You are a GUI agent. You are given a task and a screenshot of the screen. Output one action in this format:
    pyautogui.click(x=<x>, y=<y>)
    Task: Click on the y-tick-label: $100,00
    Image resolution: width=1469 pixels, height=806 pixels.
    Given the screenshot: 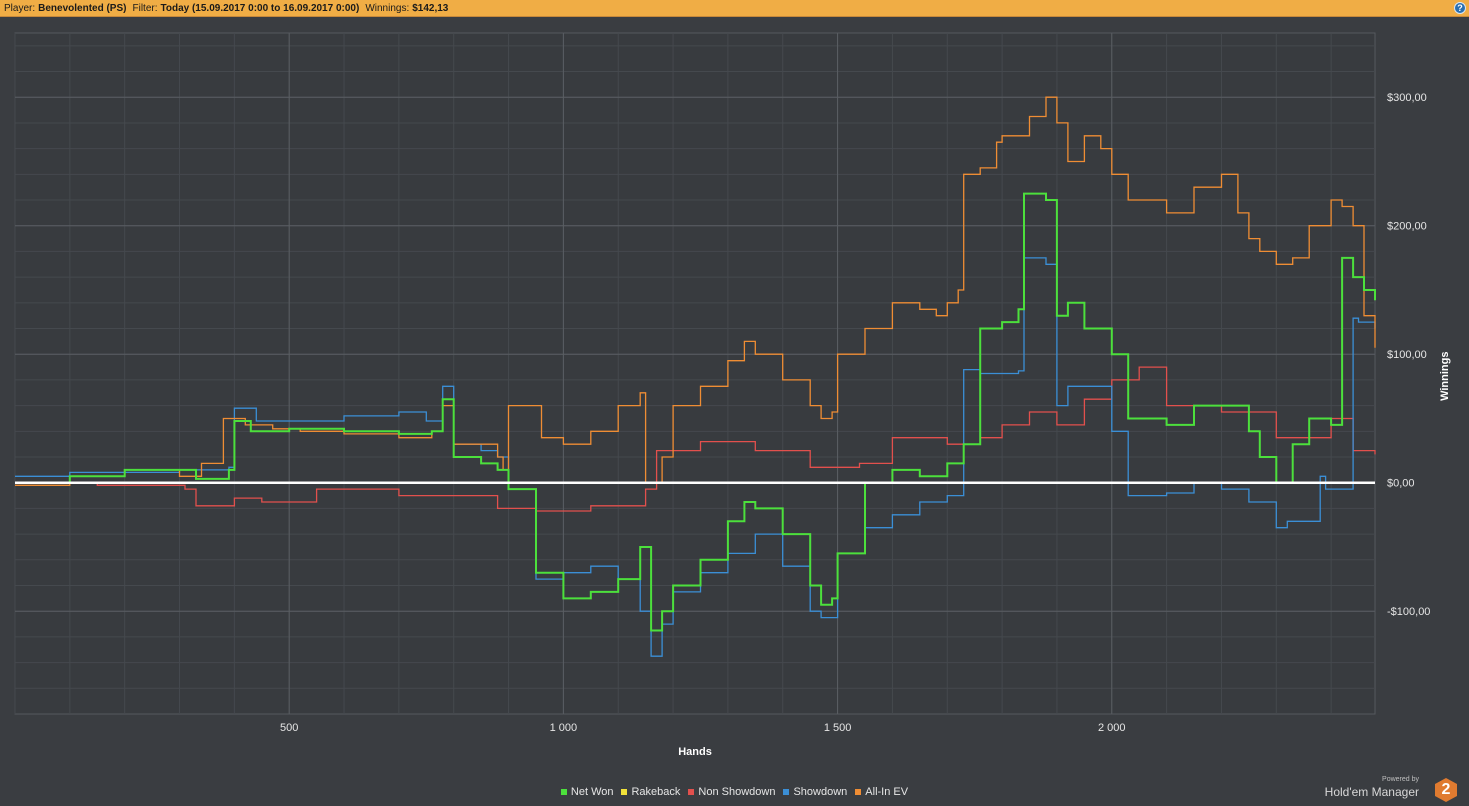 What is the action you would take?
    pyautogui.click(x=1407, y=355)
    